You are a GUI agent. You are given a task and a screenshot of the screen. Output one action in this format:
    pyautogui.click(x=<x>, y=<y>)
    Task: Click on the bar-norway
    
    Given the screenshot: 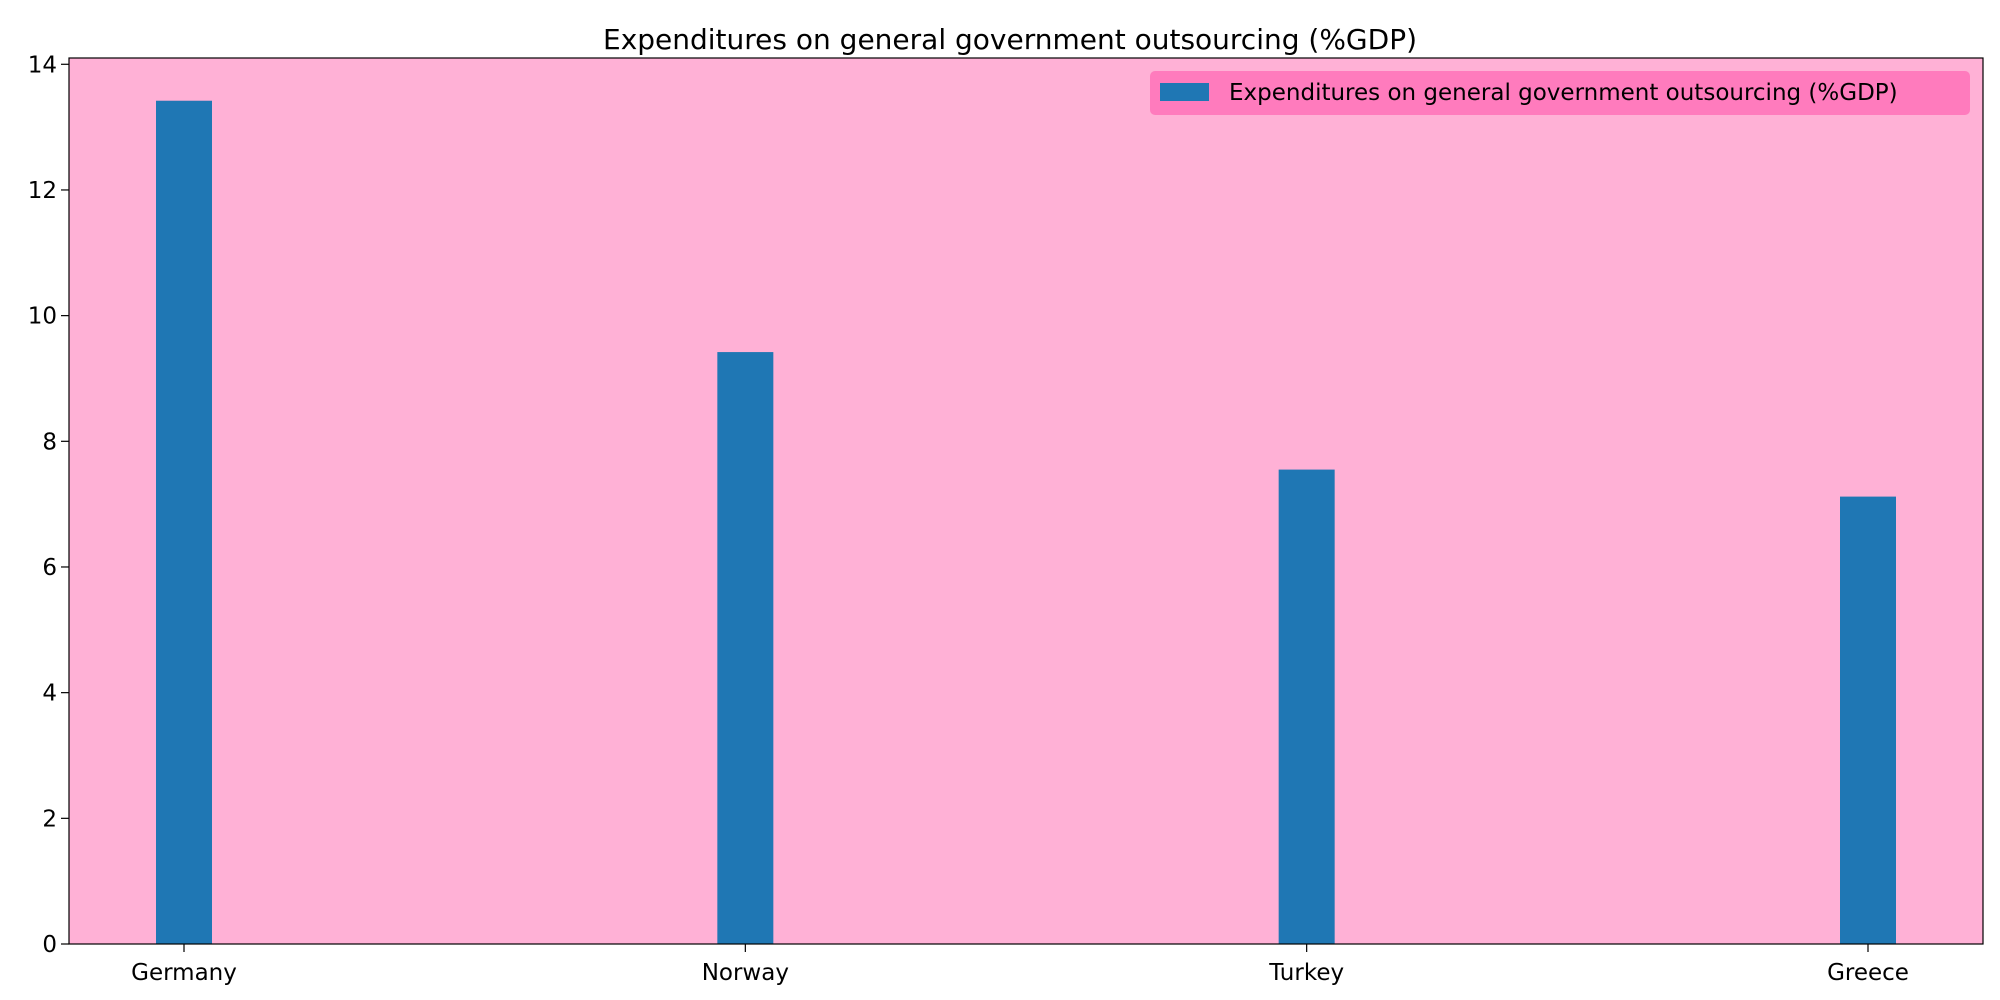 What is the action you would take?
    pyautogui.click(x=745, y=648)
    